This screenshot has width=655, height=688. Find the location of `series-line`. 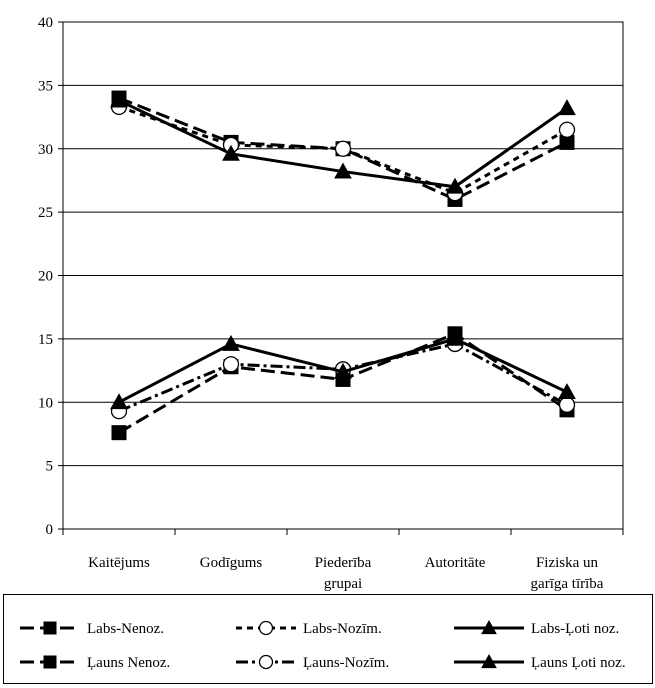

series-line is located at coordinates (343, 150).